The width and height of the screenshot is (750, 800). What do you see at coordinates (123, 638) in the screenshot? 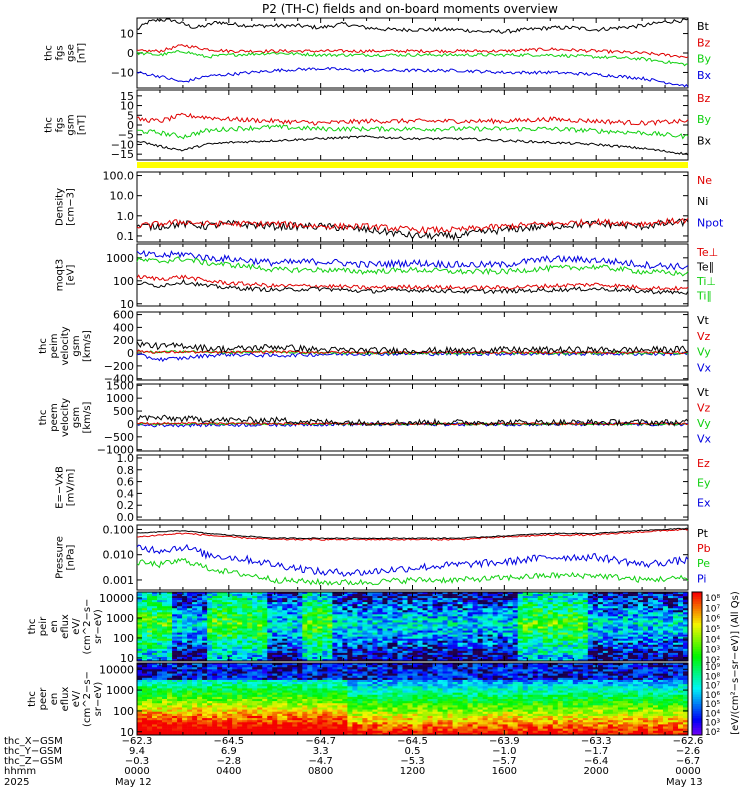
I see `y-tick-label: 100` at bounding box center [123, 638].